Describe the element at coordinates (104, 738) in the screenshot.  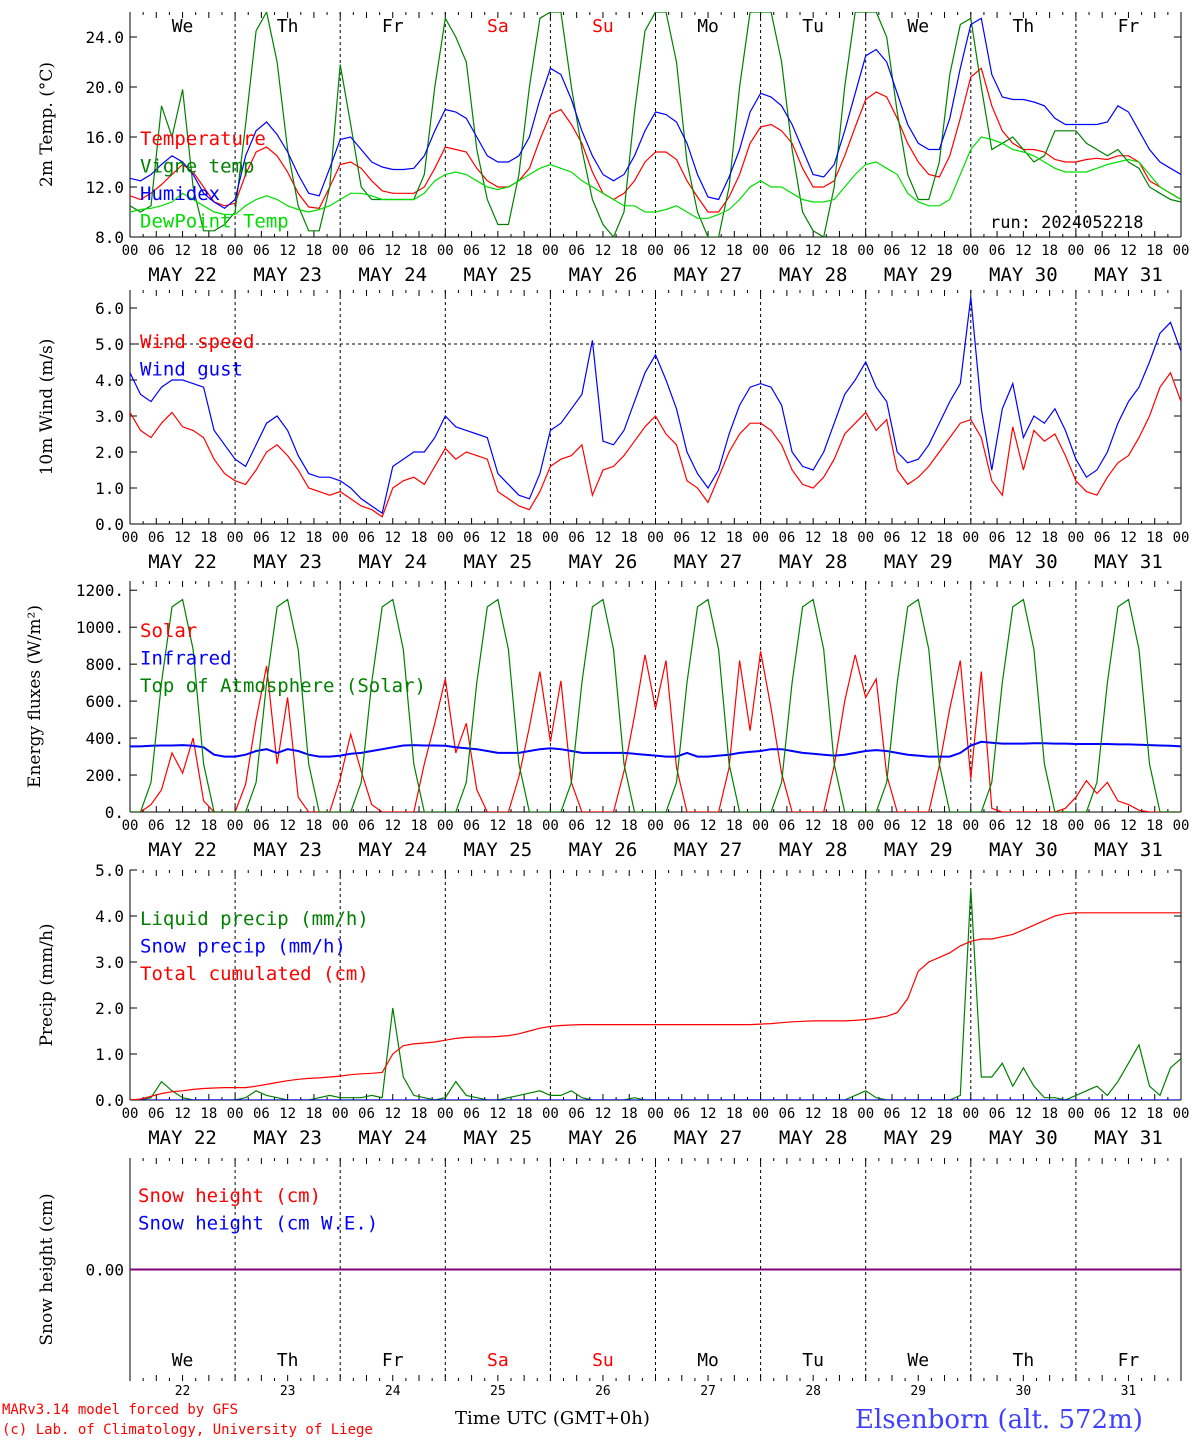
I see `y-tick-label: 400.` at that location.